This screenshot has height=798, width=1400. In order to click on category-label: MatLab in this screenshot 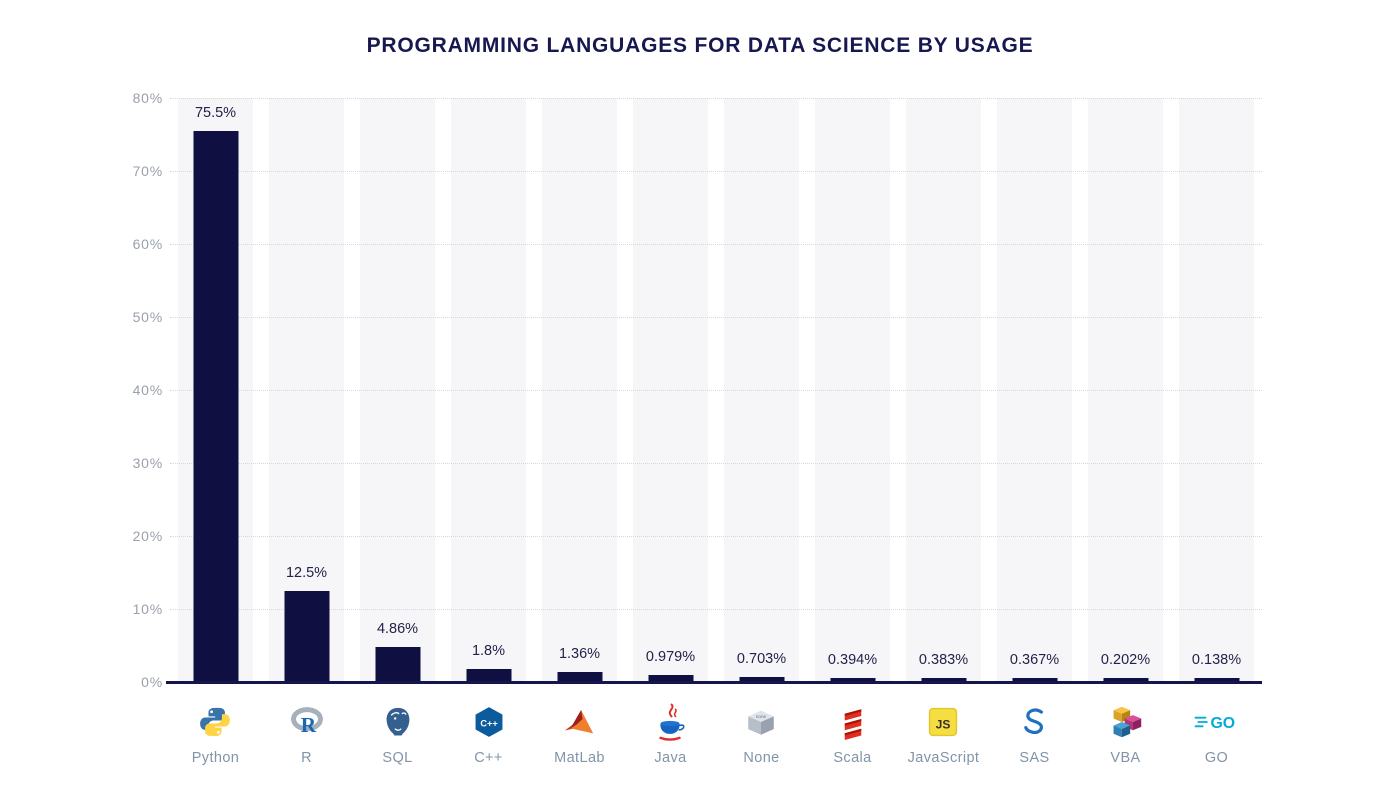, I will do `click(579, 758)`.